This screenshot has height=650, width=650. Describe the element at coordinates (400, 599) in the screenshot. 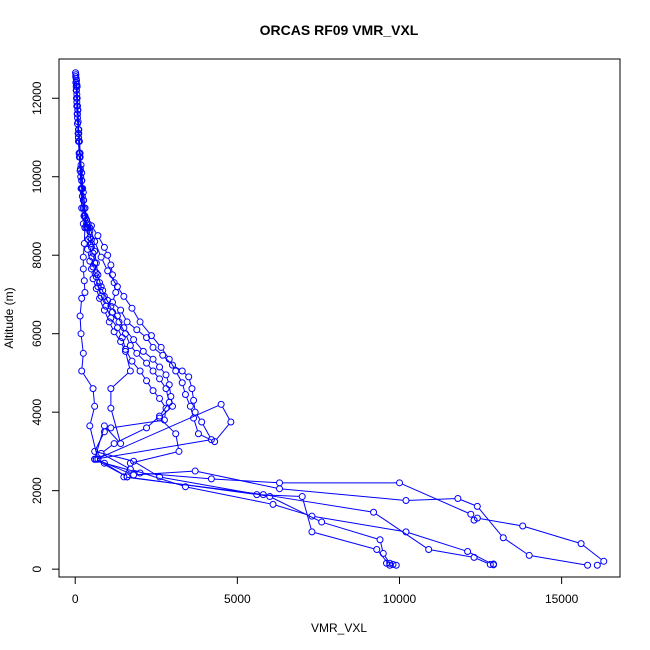

I see `x-tick-label: 10000` at that location.